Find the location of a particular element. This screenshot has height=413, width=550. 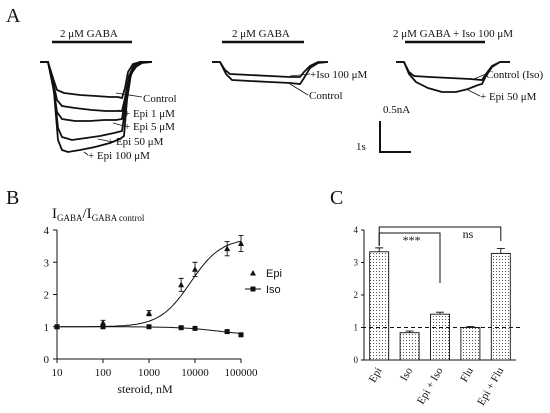

chart-c-y-tick-label: 1 is located at coordinates (356, 328).